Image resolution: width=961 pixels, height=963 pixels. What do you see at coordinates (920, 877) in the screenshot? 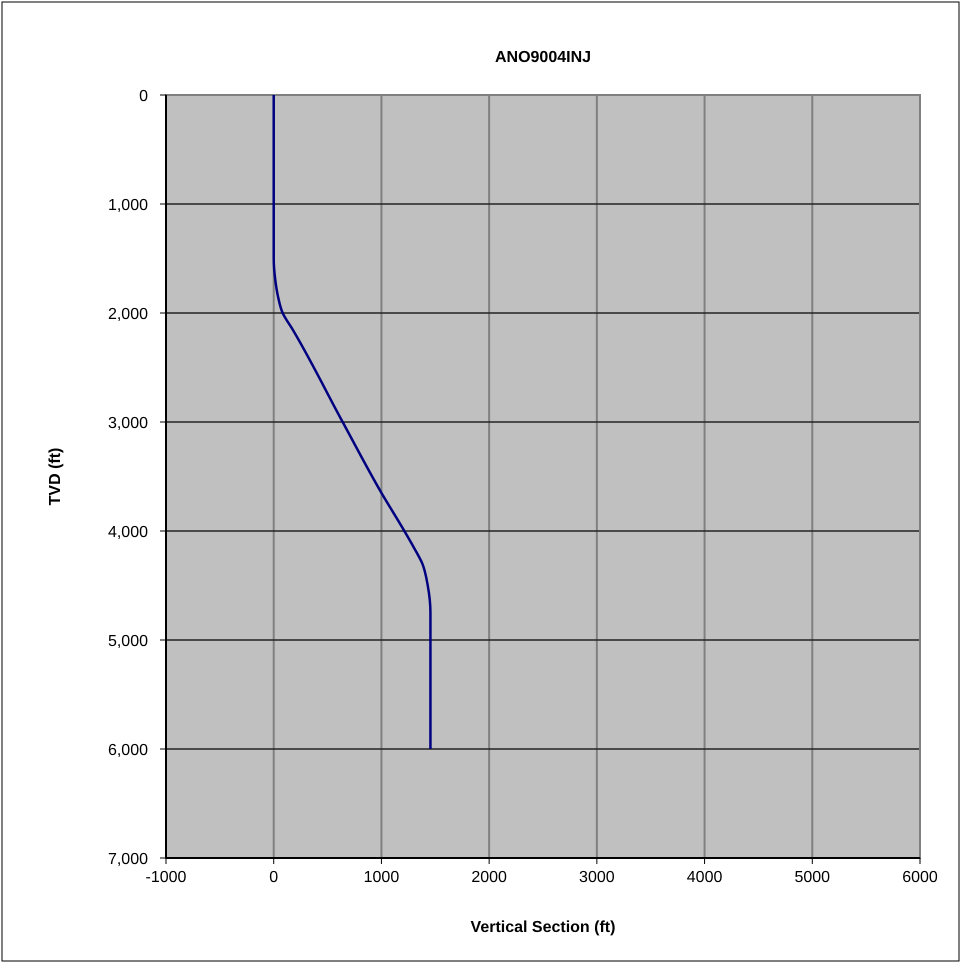
I see `x-tick-label: 6000` at bounding box center [920, 877].